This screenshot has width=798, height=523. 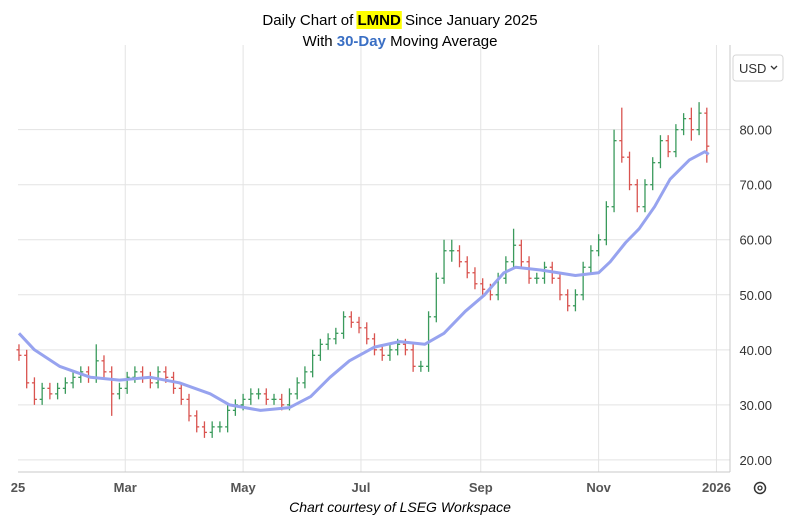 What do you see at coordinates (755, 185) in the screenshot?
I see `y-tick-label: 70.00` at bounding box center [755, 185].